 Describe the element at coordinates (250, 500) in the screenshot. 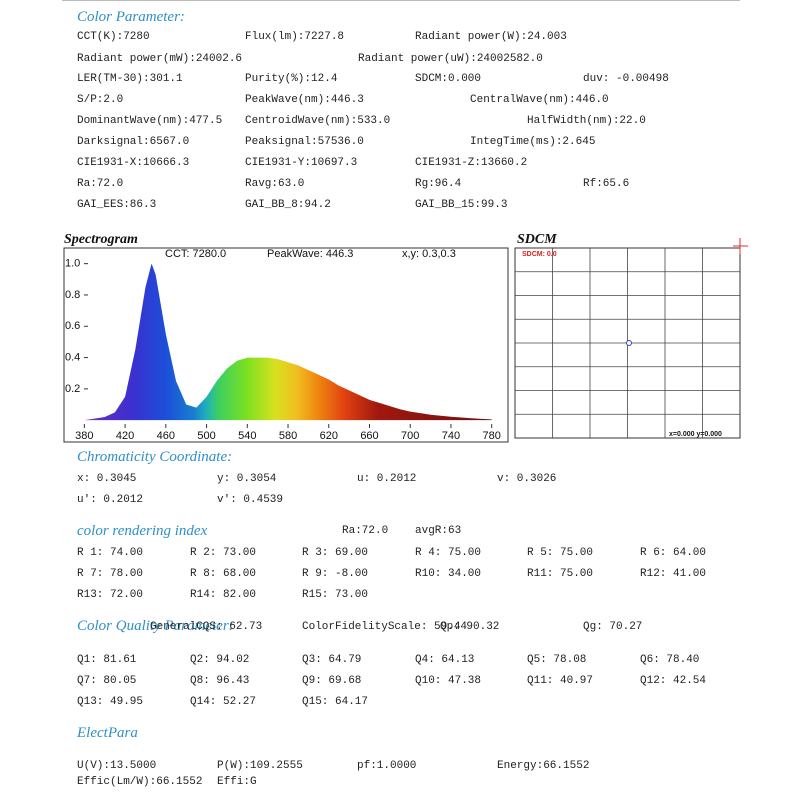

I see `field: v': 0.4539` at that location.